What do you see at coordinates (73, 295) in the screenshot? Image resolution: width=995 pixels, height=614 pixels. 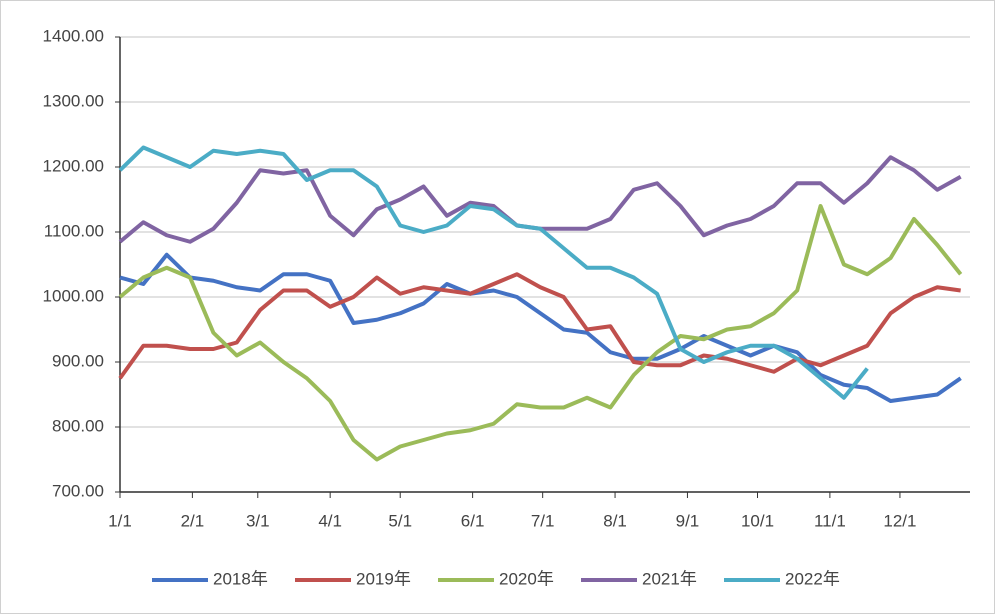 I see `y-tick-label: 1000.00` at bounding box center [73, 295].